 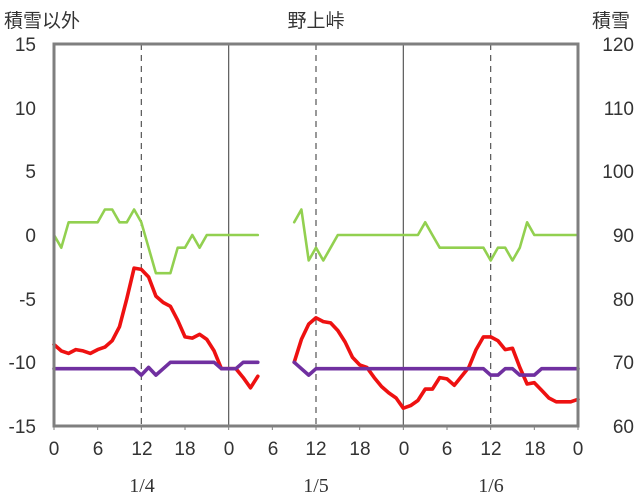 I want to click on right-tick-label: 70, so click(x=623, y=363).